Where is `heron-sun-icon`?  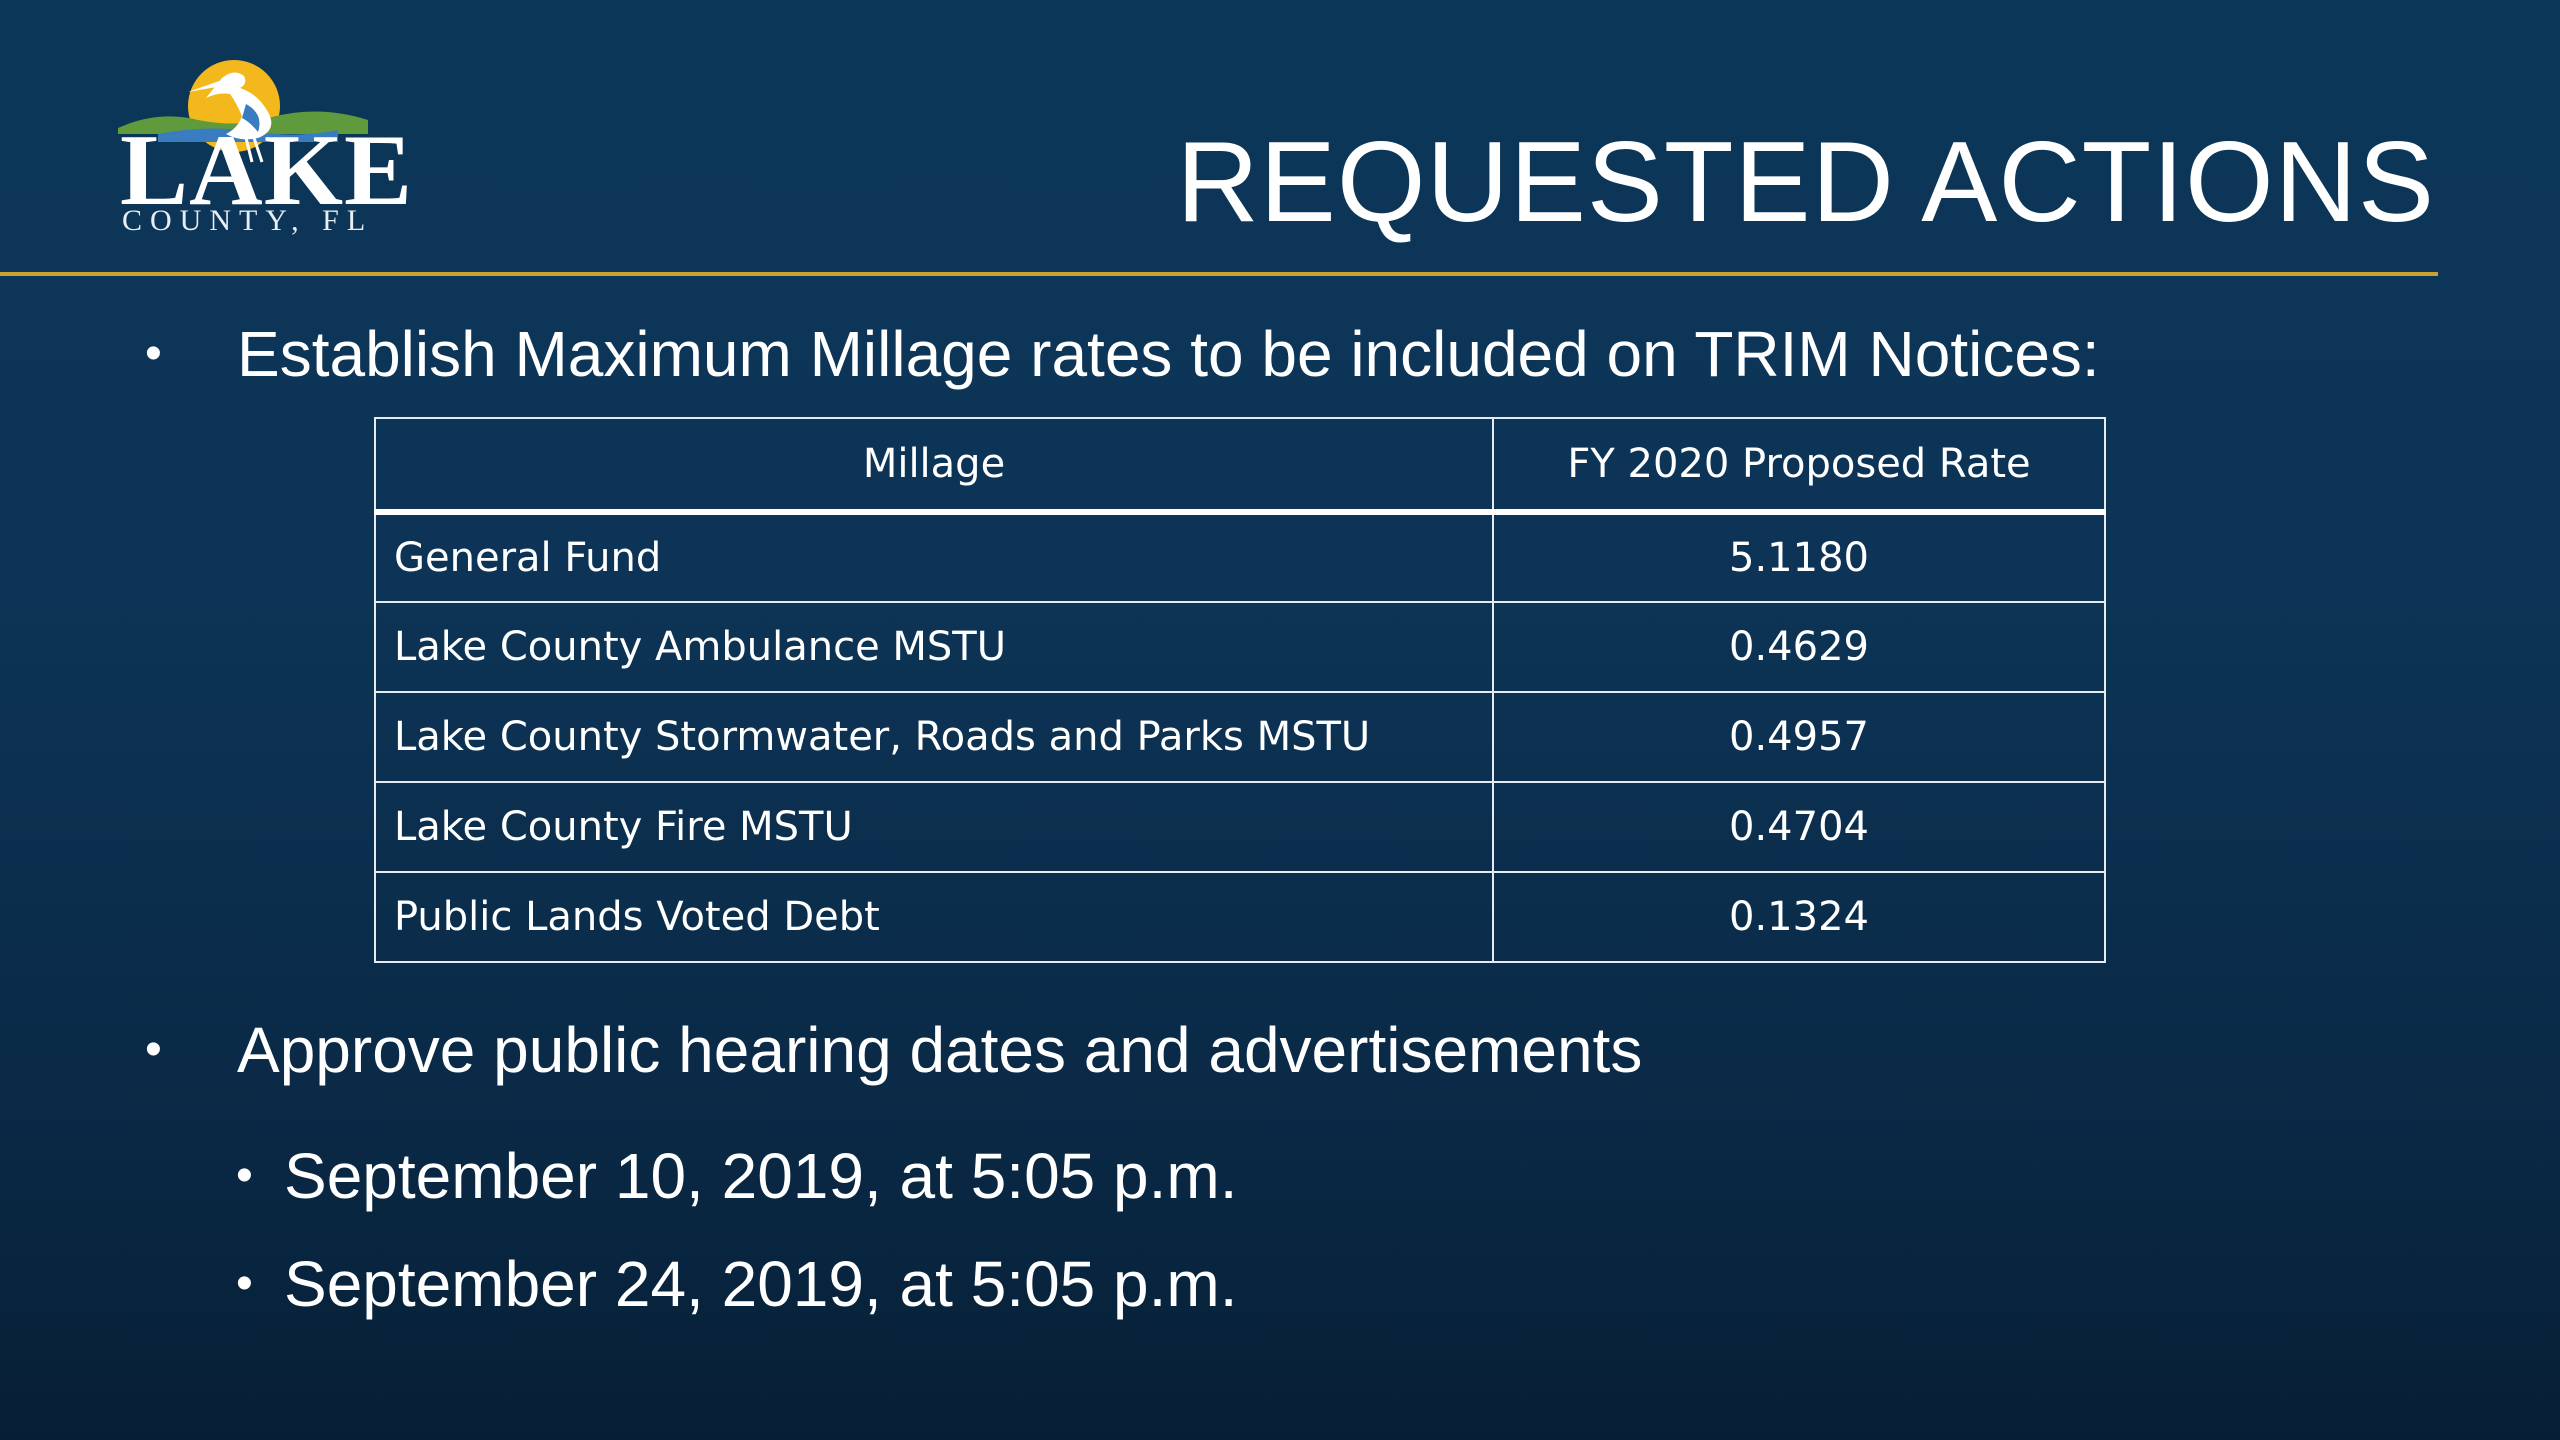
heron-sun-icon is located at coordinates (243, 111).